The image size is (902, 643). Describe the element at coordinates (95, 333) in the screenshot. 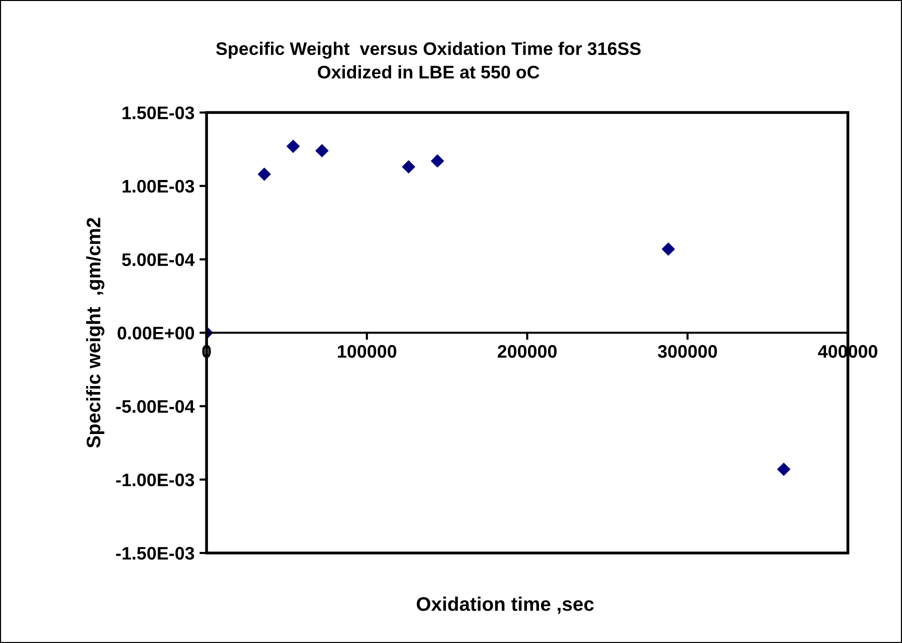

I see `y-axis-title: Specific weight ,gm/cm2` at that location.